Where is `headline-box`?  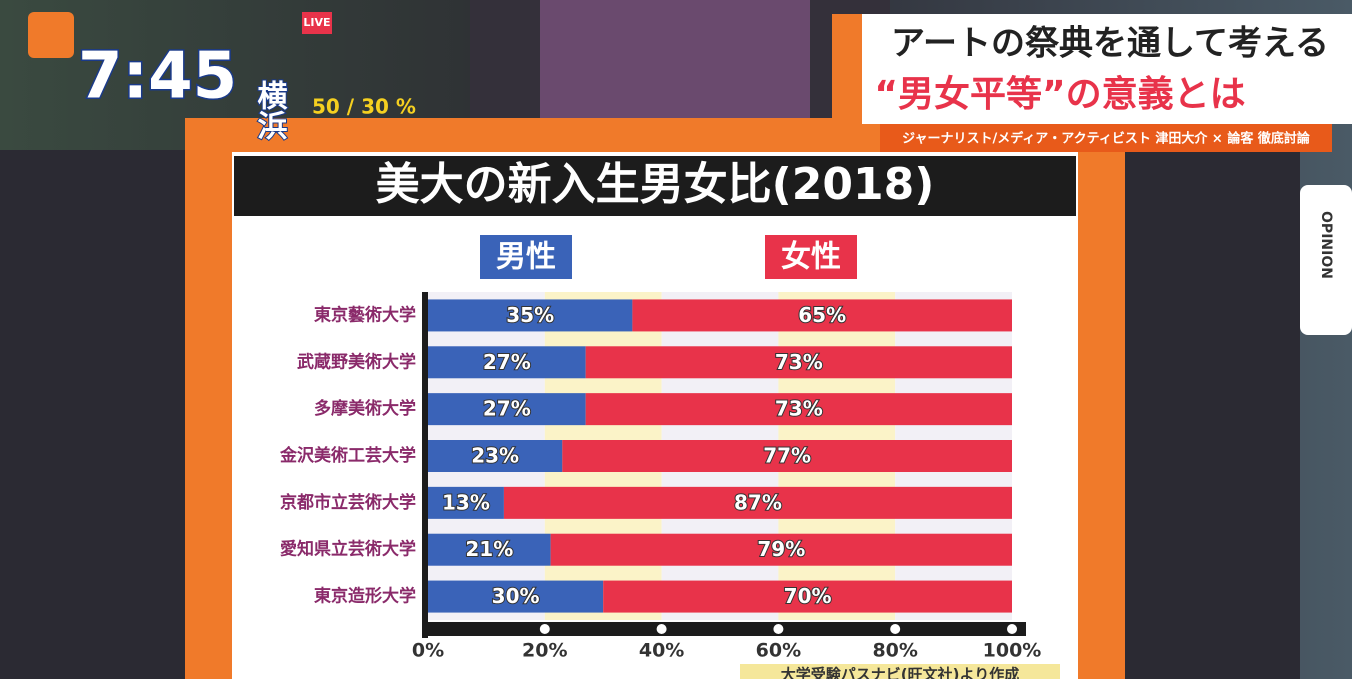
headline-box is located at coordinates (1107, 69).